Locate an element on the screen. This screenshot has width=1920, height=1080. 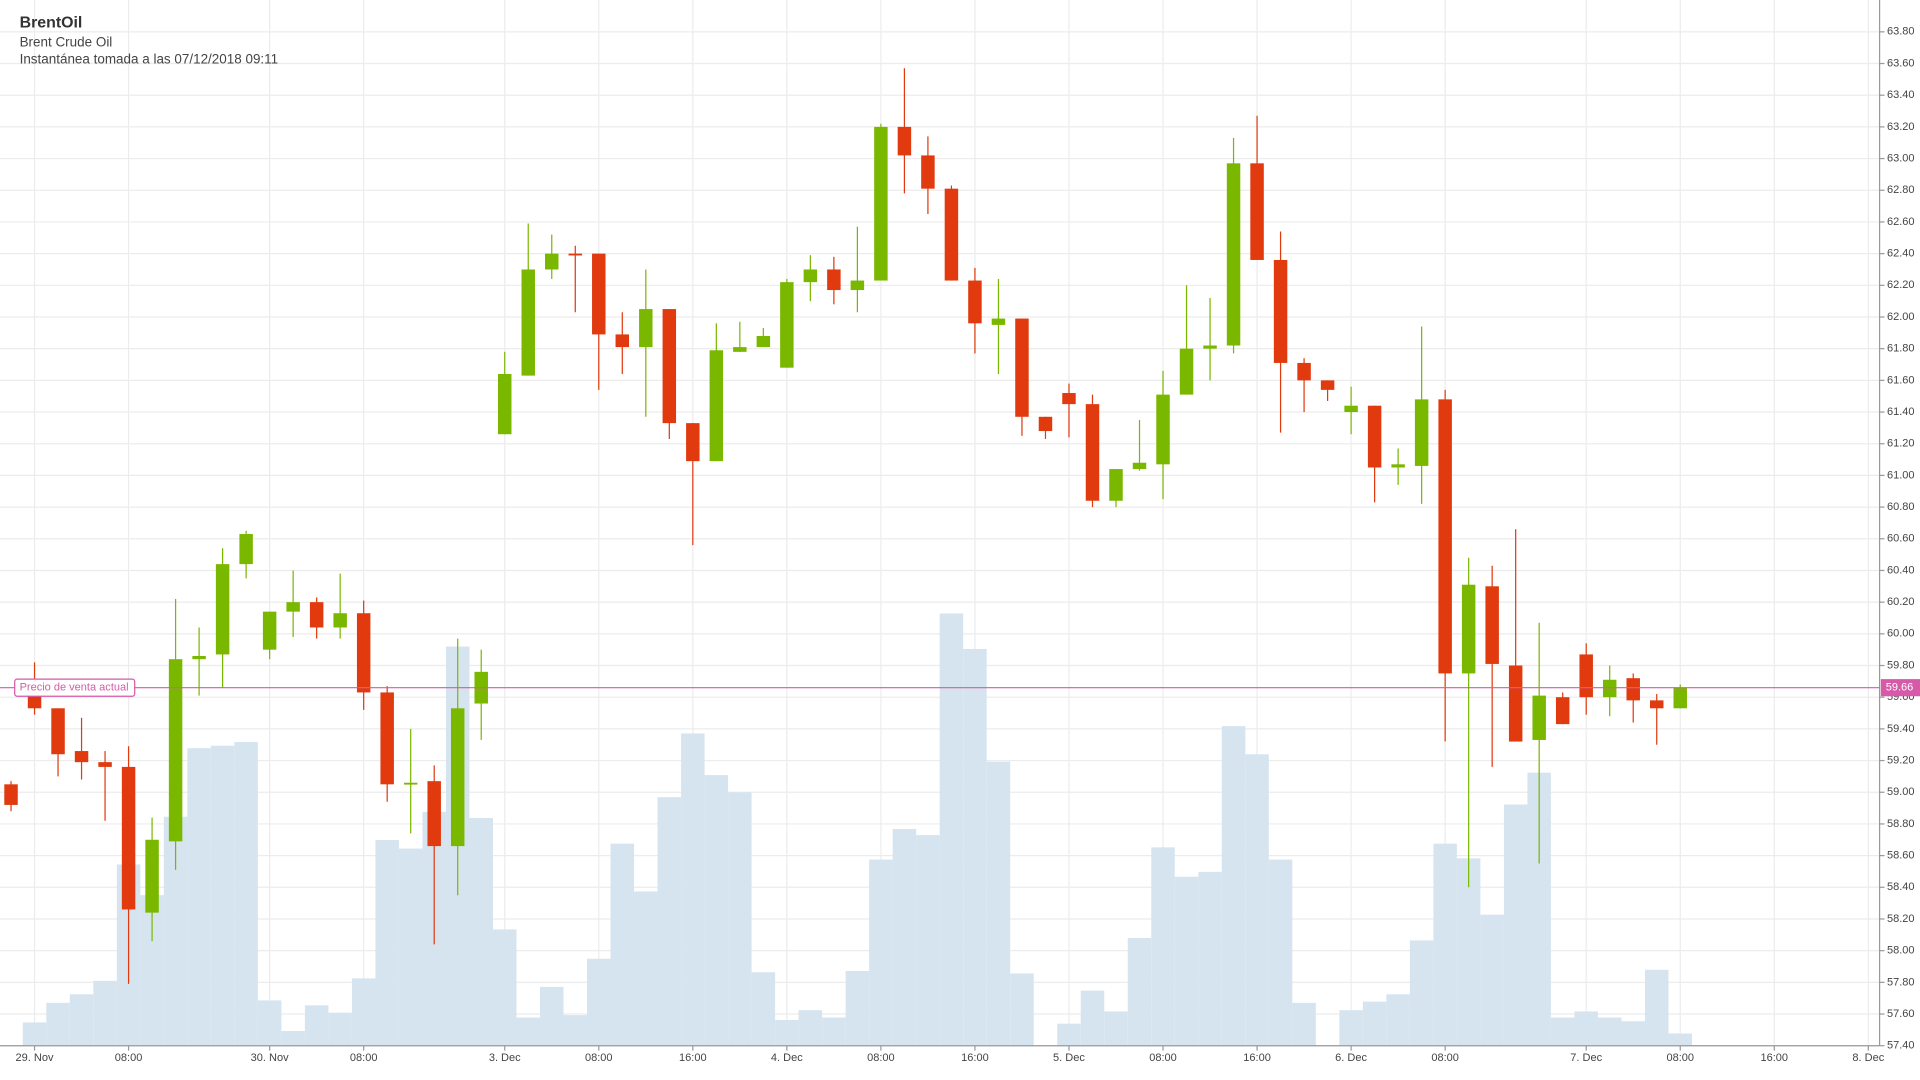
y-tick-label: 60.80 is located at coordinates (1901, 507).